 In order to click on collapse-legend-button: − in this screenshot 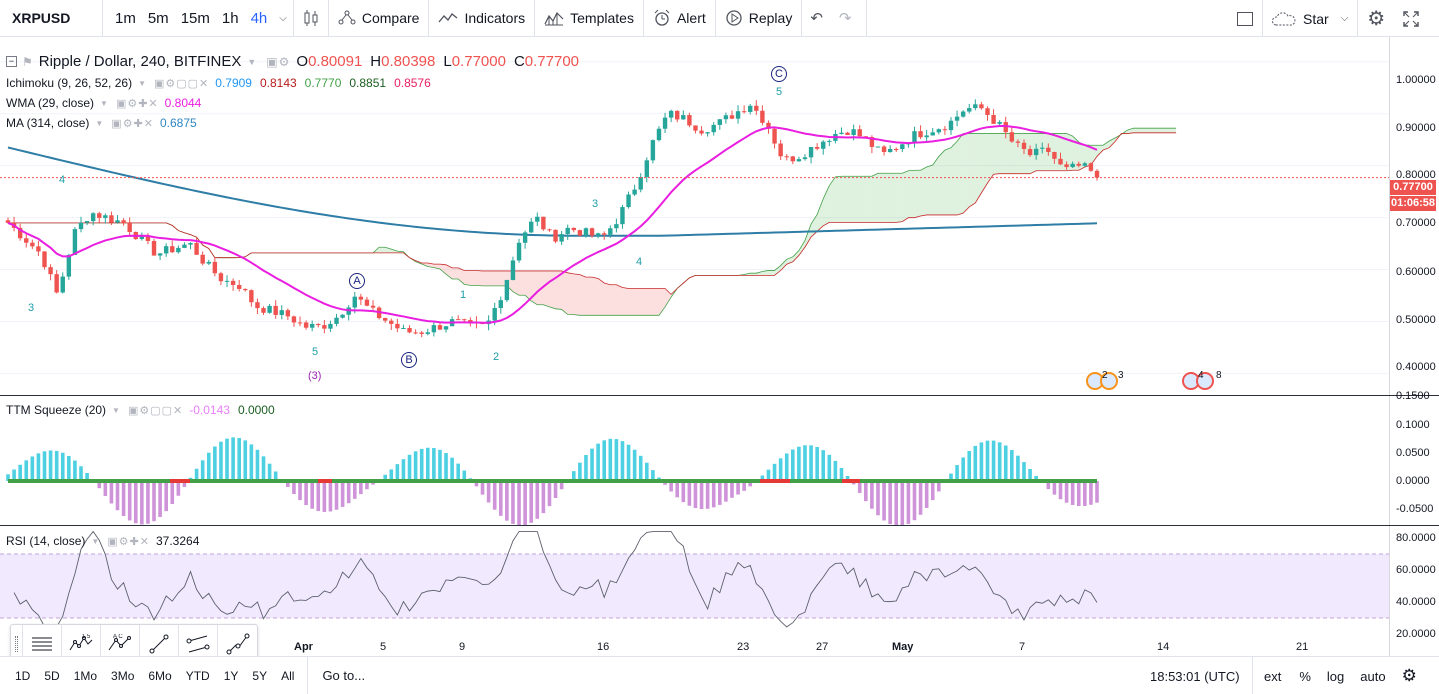, I will do `click(11, 61)`.